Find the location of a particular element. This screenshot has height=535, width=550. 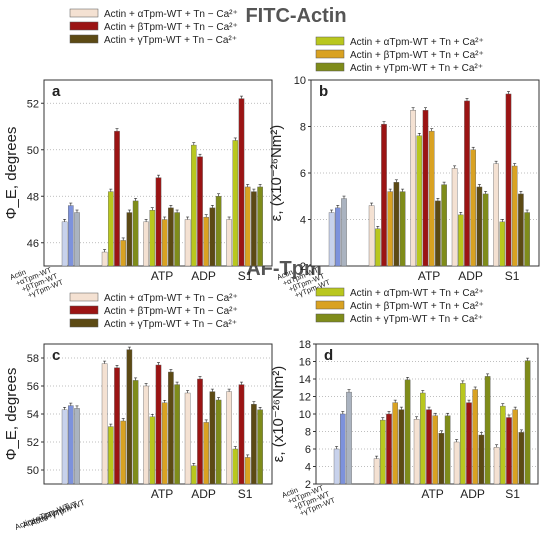

legend-label: Actin + γTpm-WT + Tn + Ca²⁺ is located at coordinates (416, 68).